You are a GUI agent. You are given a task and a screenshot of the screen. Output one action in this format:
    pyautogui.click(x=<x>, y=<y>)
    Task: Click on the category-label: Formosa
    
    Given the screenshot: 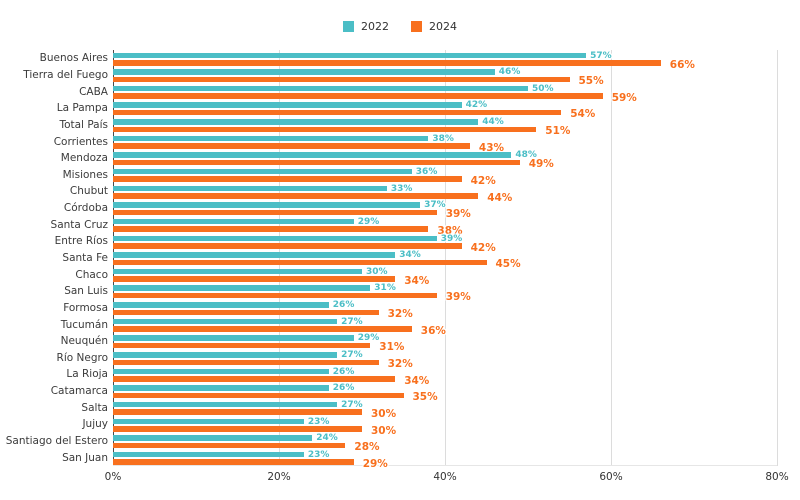 What is the action you would take?
    pyautogui.click(x=85, y=307)
    